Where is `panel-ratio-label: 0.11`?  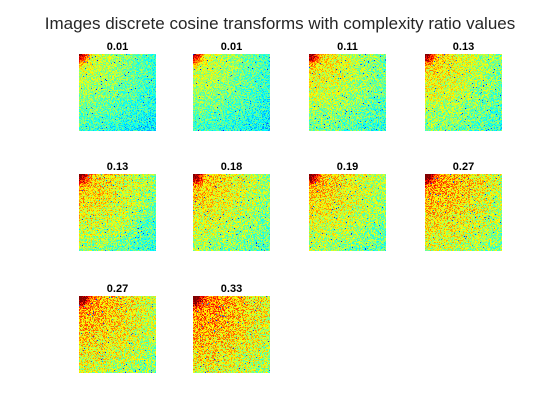 panel-ratio-label: 0.11 is located at coordinates (347, 47).